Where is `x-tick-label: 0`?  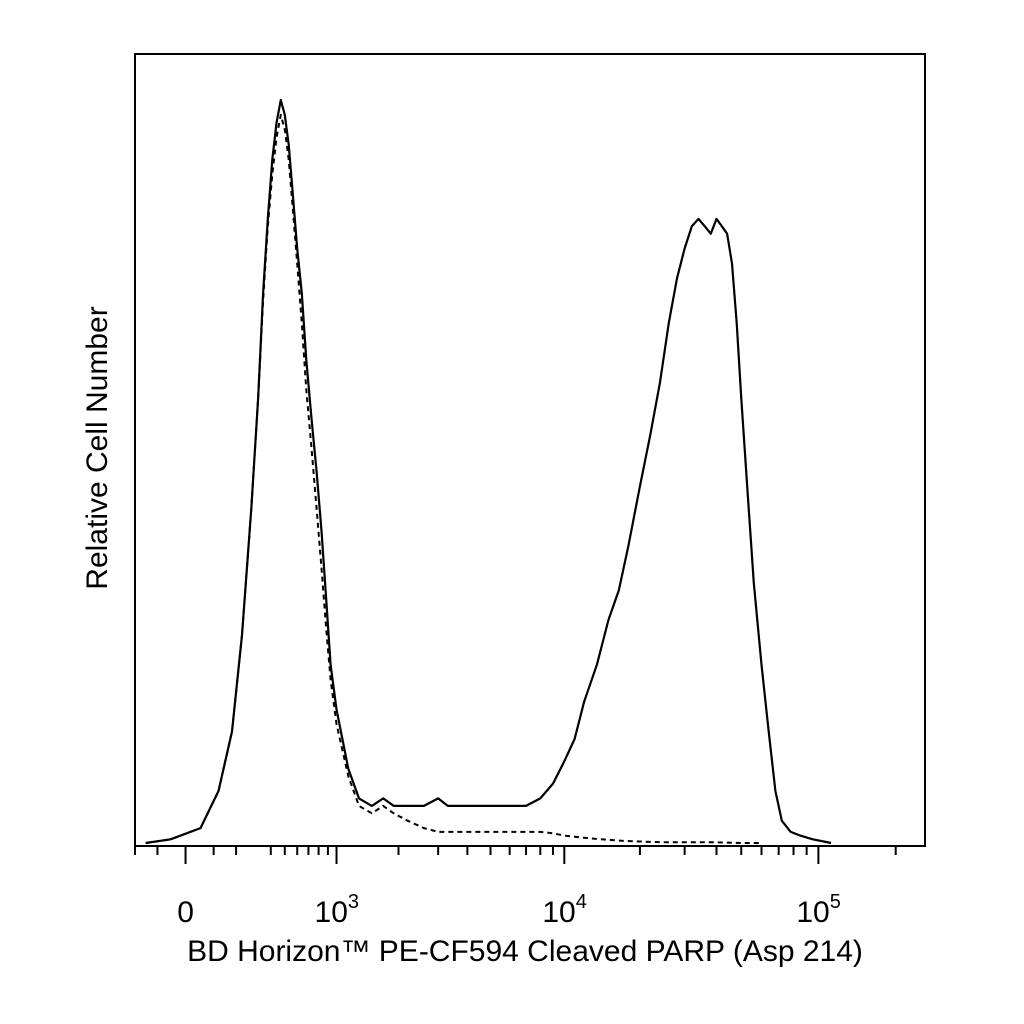
x-tick-label: 0 is located at coordinates (185, 912).